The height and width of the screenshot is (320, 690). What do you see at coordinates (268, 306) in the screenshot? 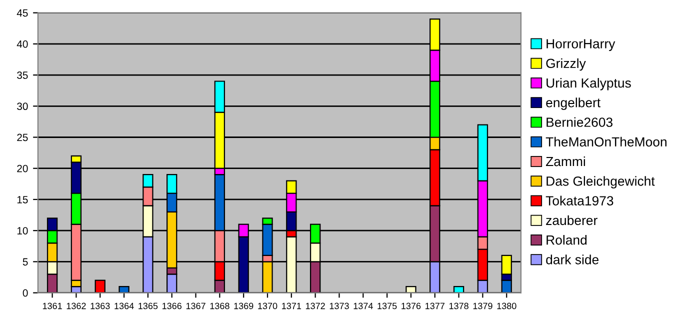
I see `x-tick-label: 1370` at bounding box center [268, 306].